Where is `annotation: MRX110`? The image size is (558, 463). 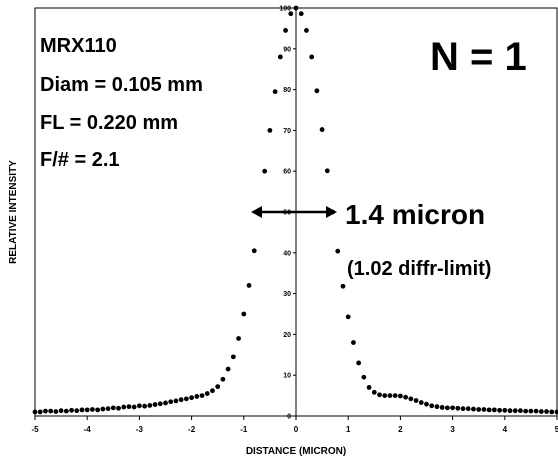 annotation: MRX110 is located at coordinates (78, 46).